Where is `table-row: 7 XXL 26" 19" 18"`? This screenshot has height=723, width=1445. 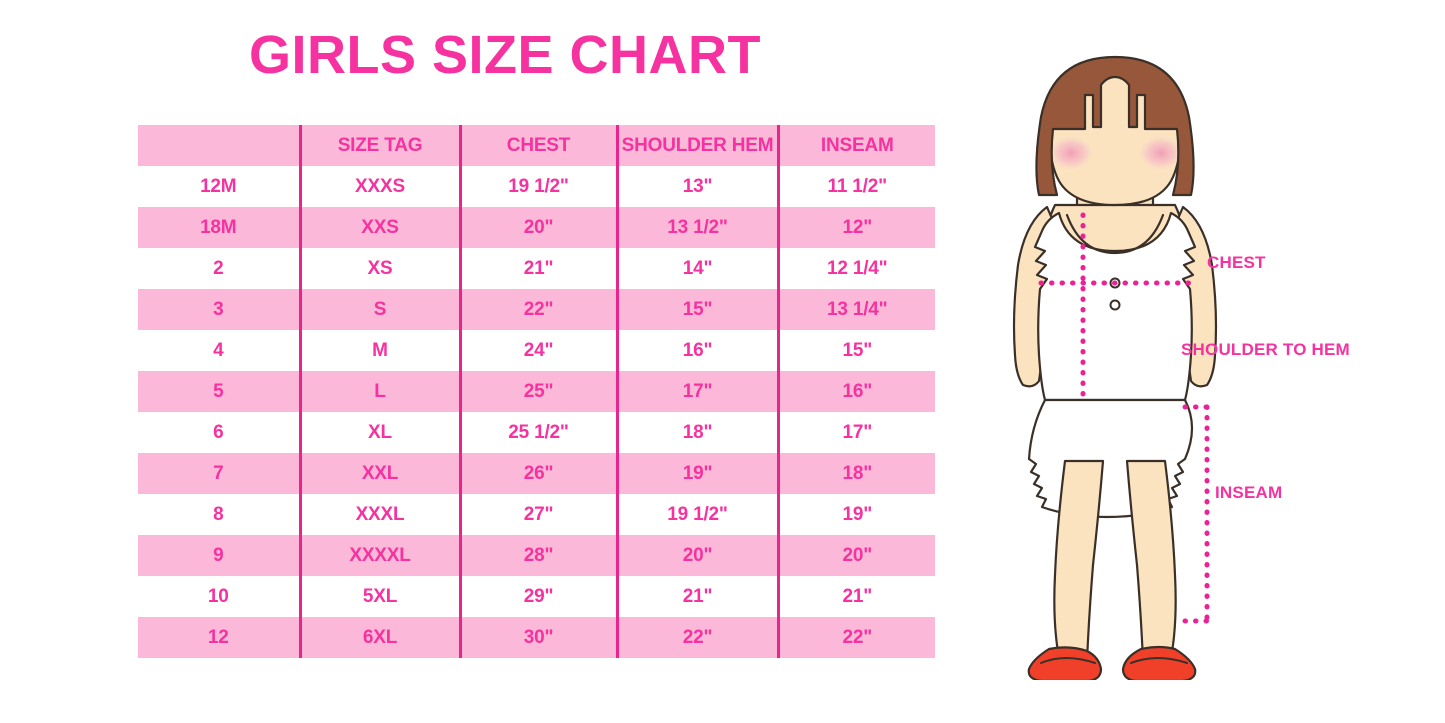
table-row: 7 XXL 26" 19" 18" is located at coordinates (536, 473).